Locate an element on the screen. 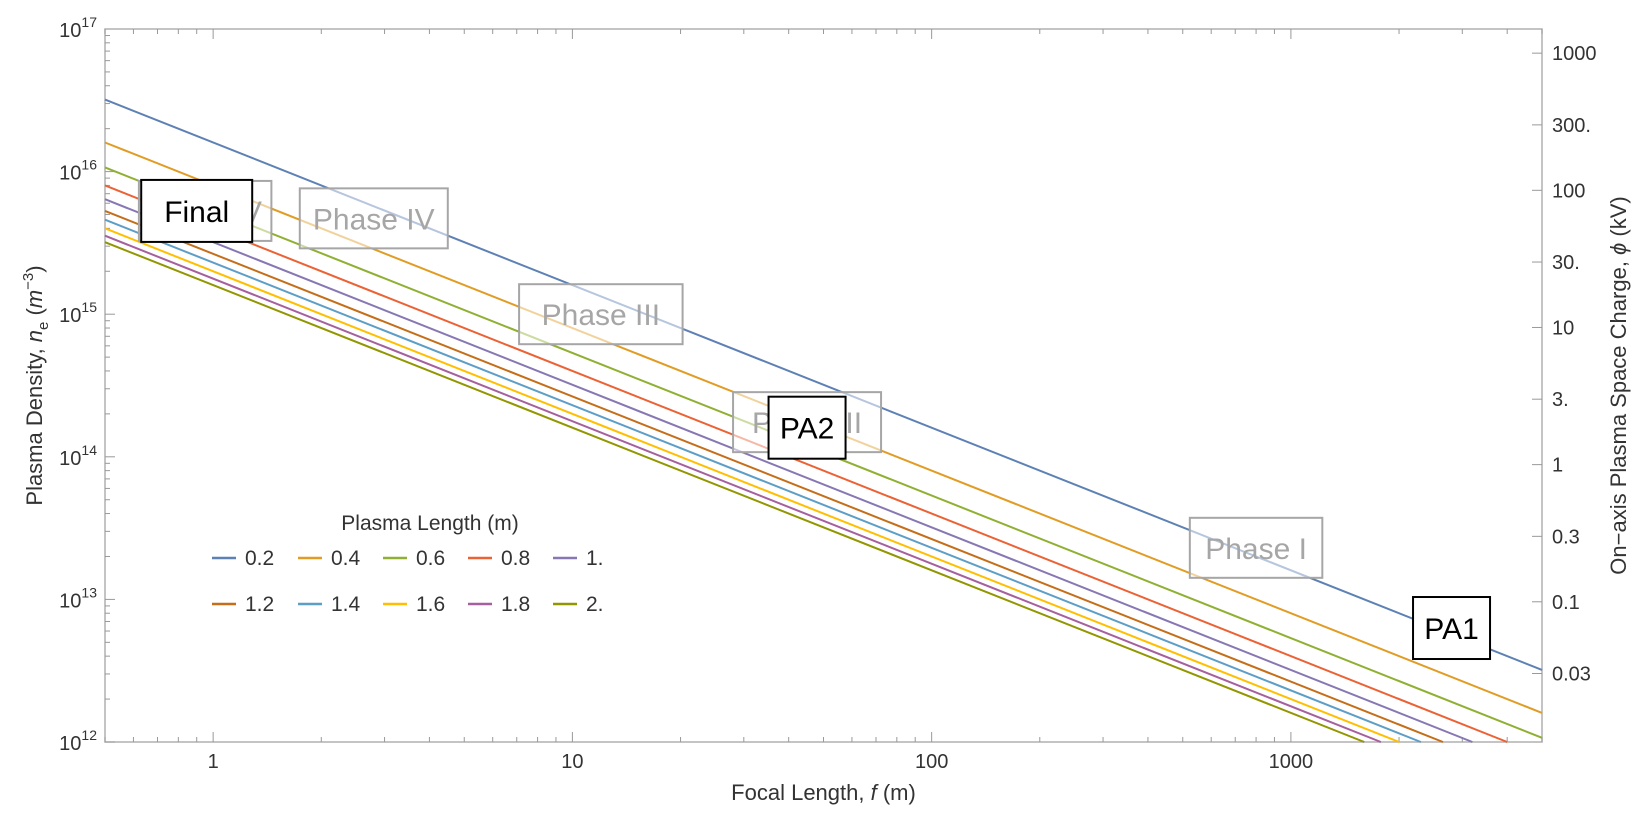 The height and width of the screenshot is (814, 1642). legend-title: Plasma Length (m) is located at coordinates (429, 523).